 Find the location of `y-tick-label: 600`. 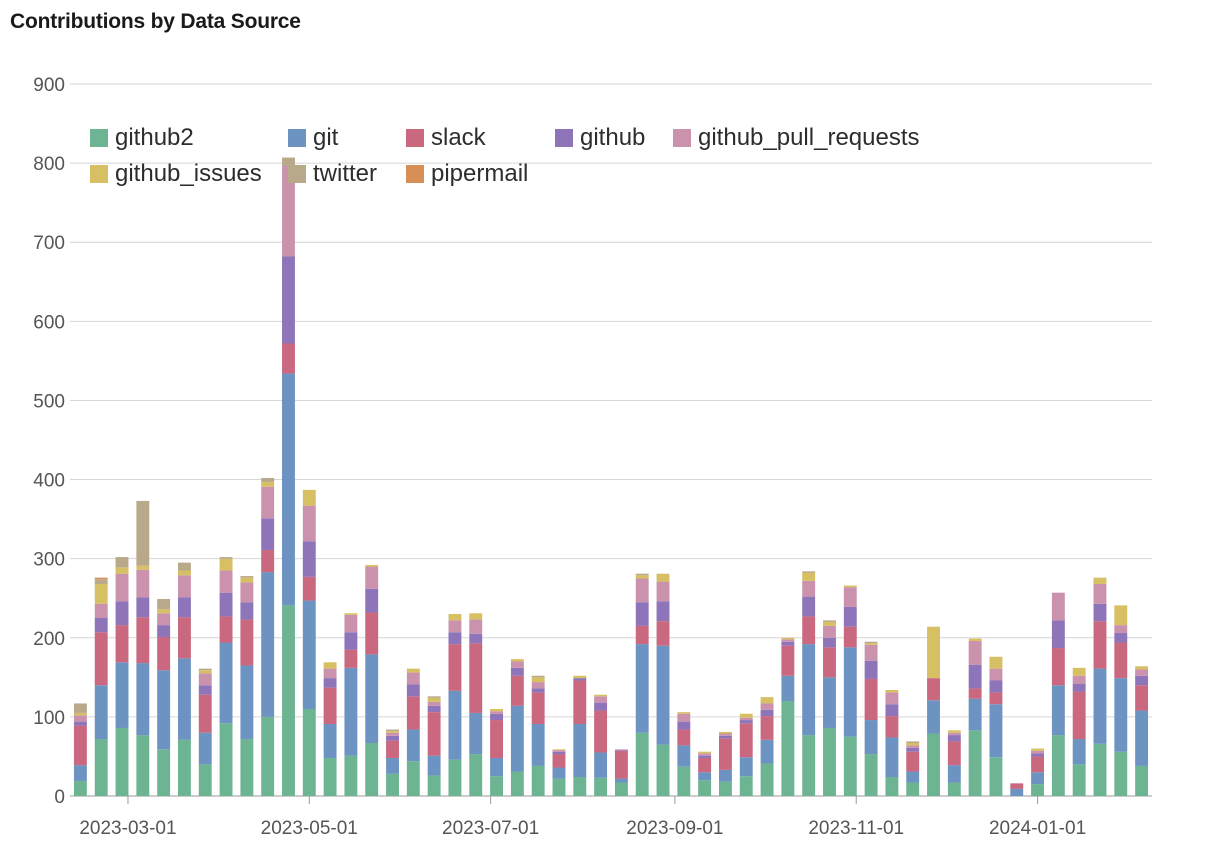

y-tick-label: 600 is located at coordinates (49, 322).